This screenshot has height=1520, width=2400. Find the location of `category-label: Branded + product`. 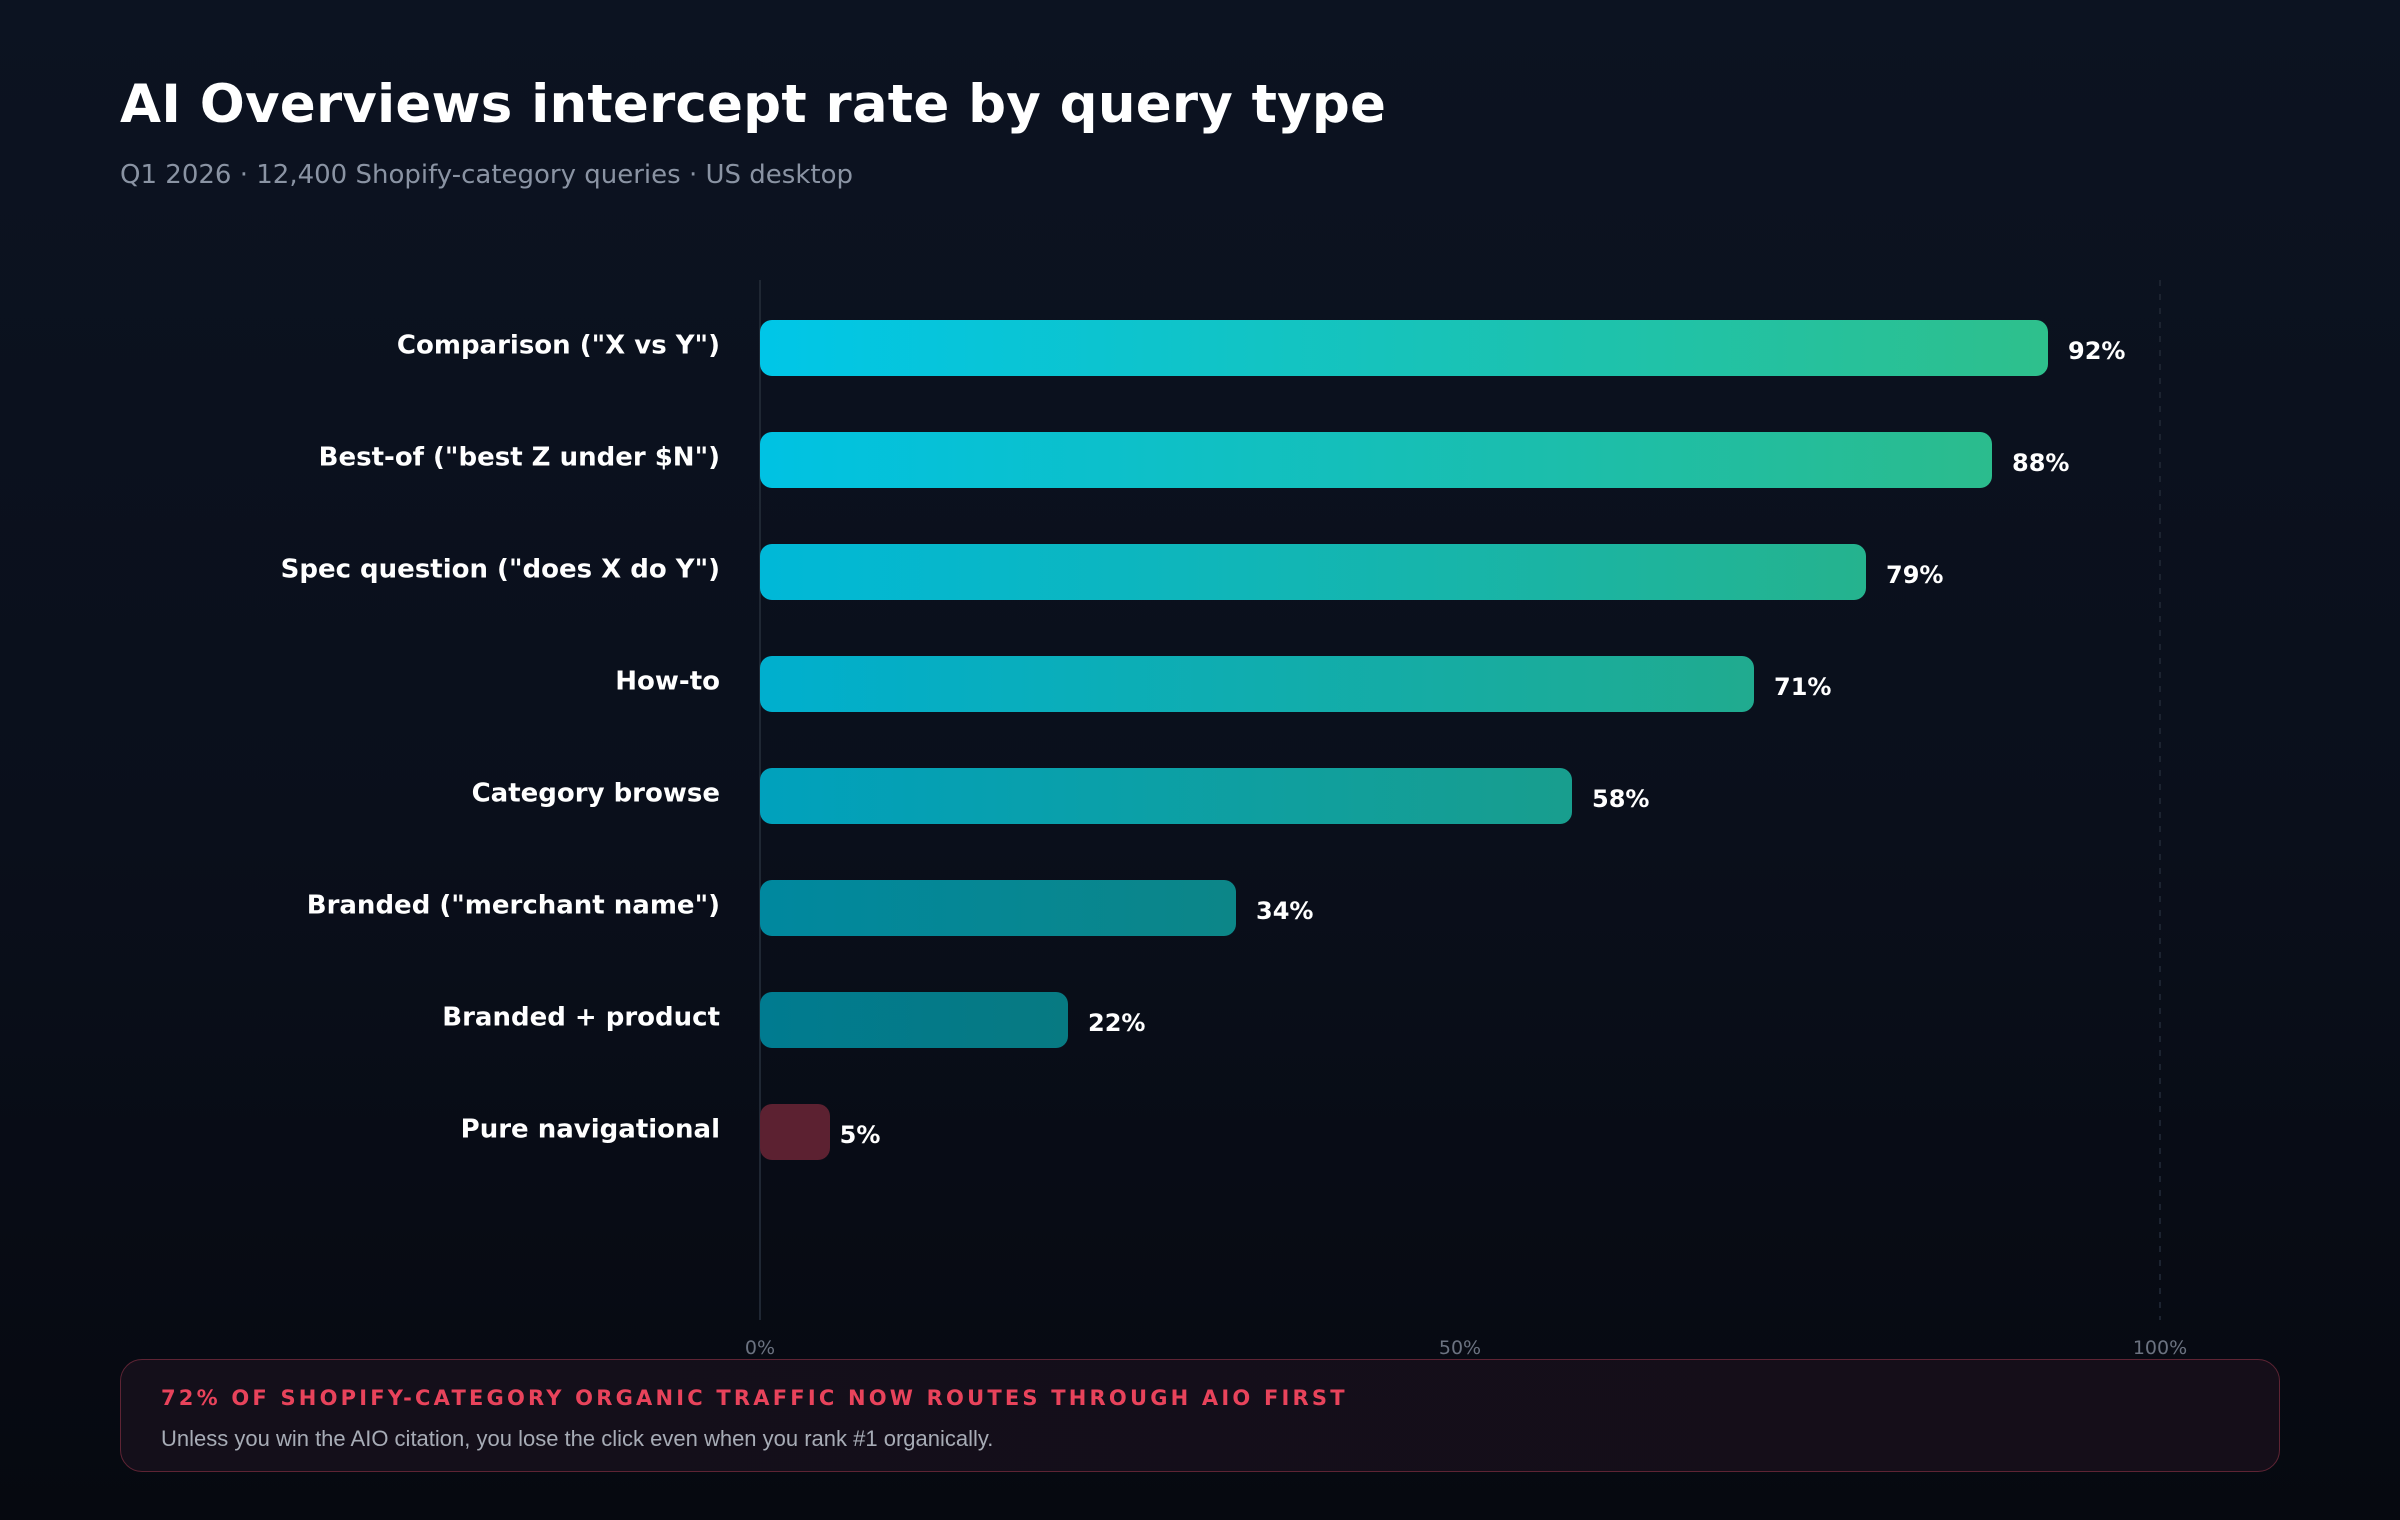

category-label: Branded + product is located at coordinates (581, 1018).